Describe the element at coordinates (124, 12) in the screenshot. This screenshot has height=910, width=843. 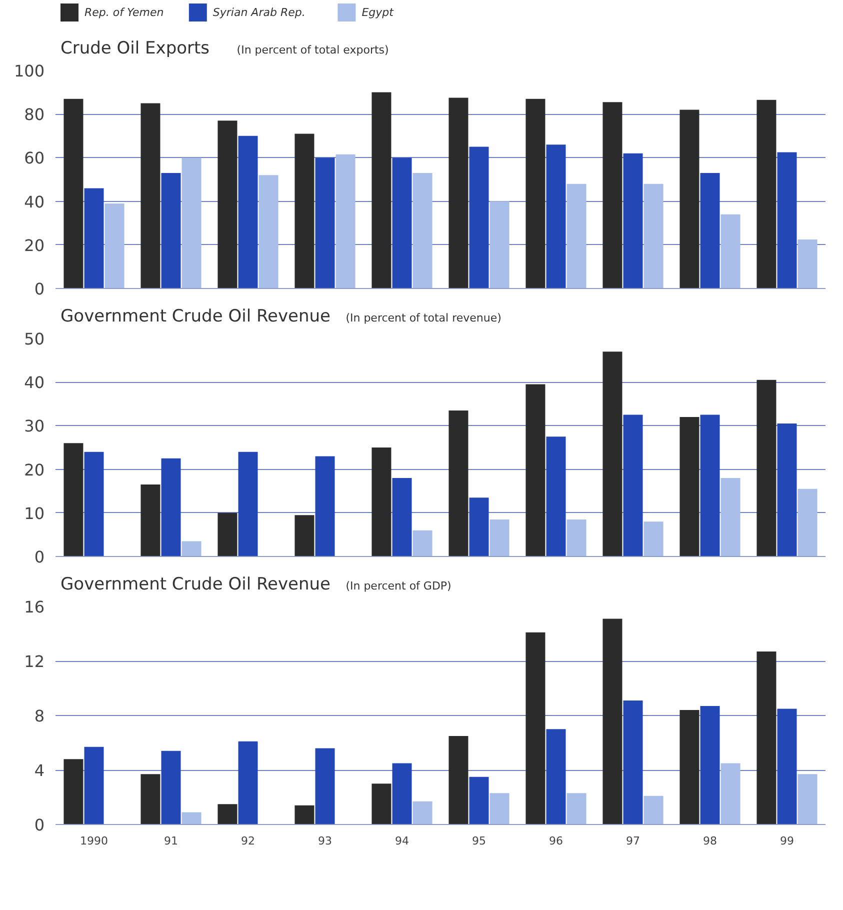
I see `legend-label: Rep. of Yemen` at that location.